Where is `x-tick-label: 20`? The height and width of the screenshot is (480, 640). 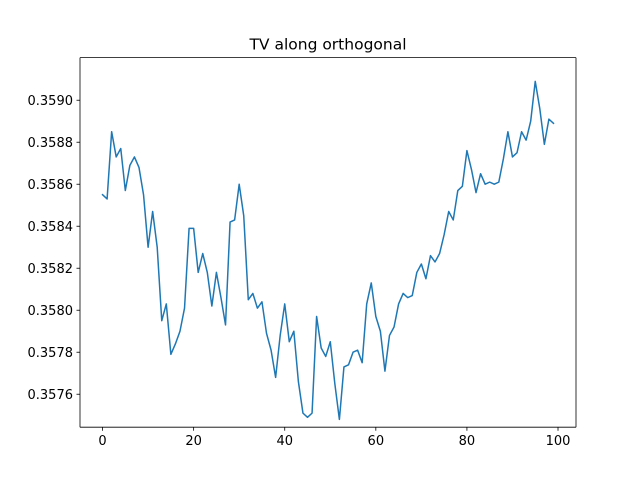
x-tick-label: 20 is located at coordinates (193, 441).